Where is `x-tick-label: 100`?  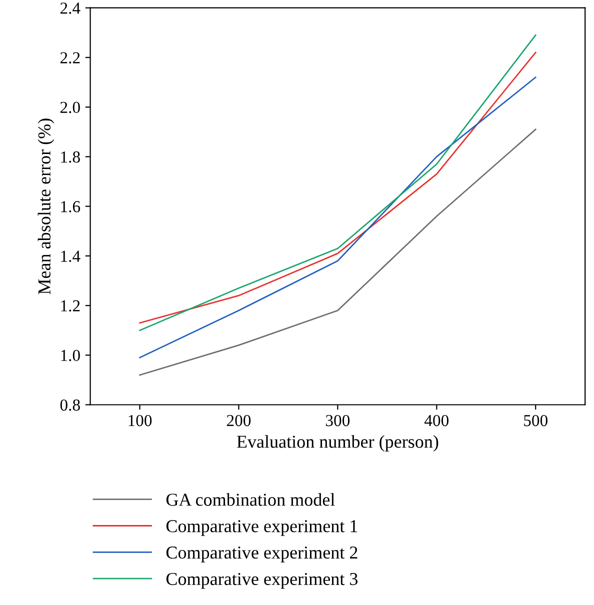
x-tick-label: 100 is located at coordinates (140, 420).